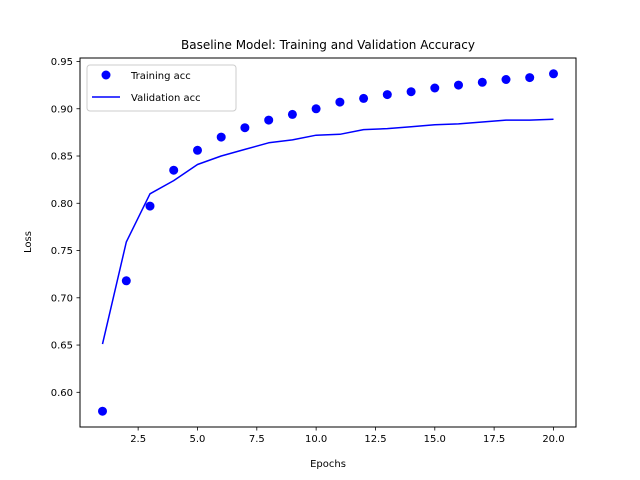 The height and width of the screenshot is (480, 640). I want to click on x-tick-label: 15.0, so click(435, 439).